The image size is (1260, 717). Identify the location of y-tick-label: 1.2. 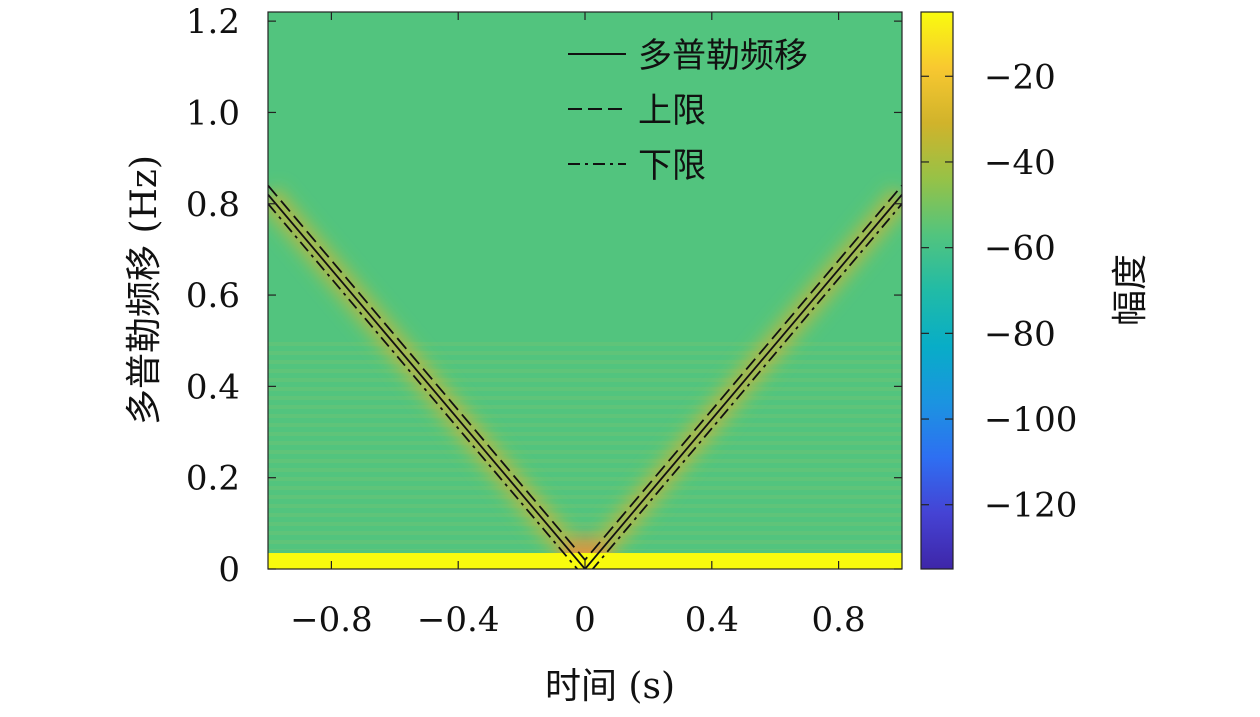
(213, 22).